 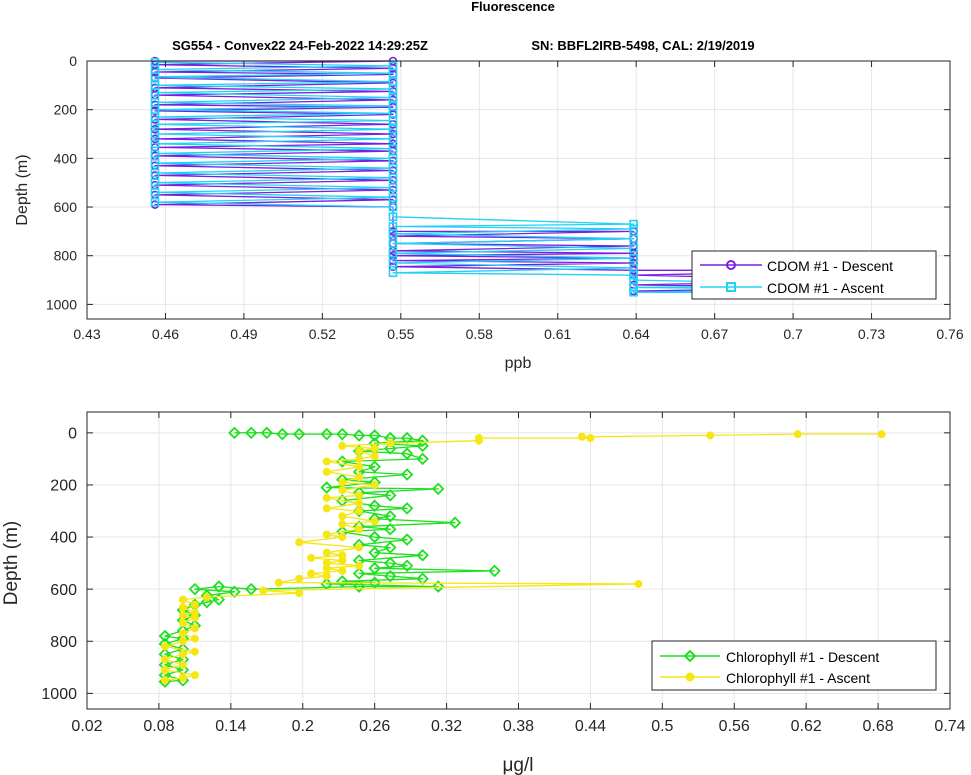 I want to click on cdom-y-tick-label: 400, so click(x=66, y=158).